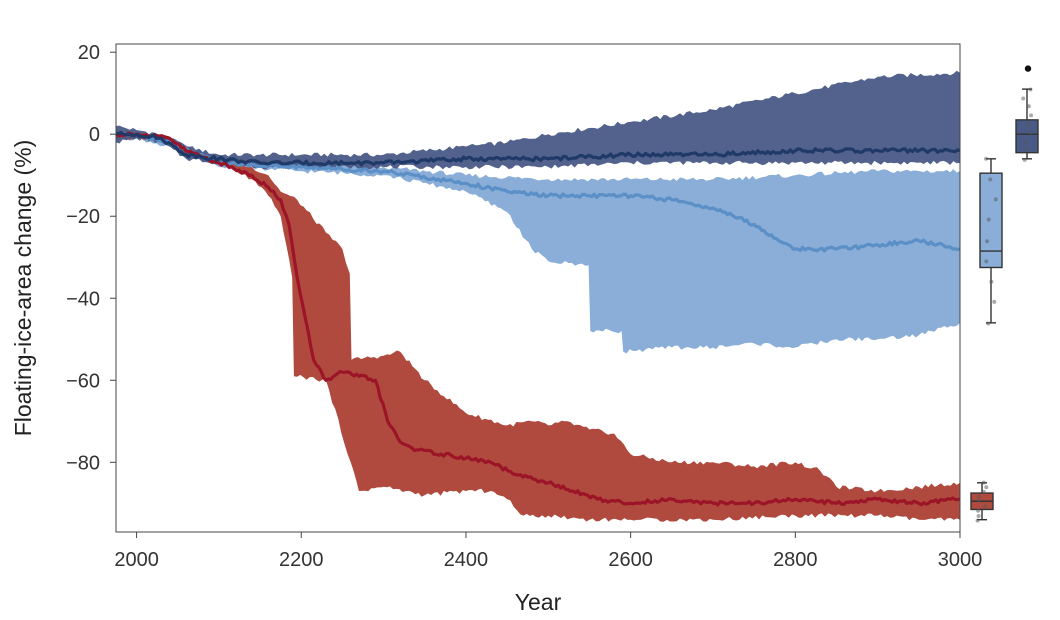 The width and height of the screenshot is (1060, 620). Describe the element at coordinates (960, 560) in the screenshot. I see `x-tick-label: 3000` at that location.